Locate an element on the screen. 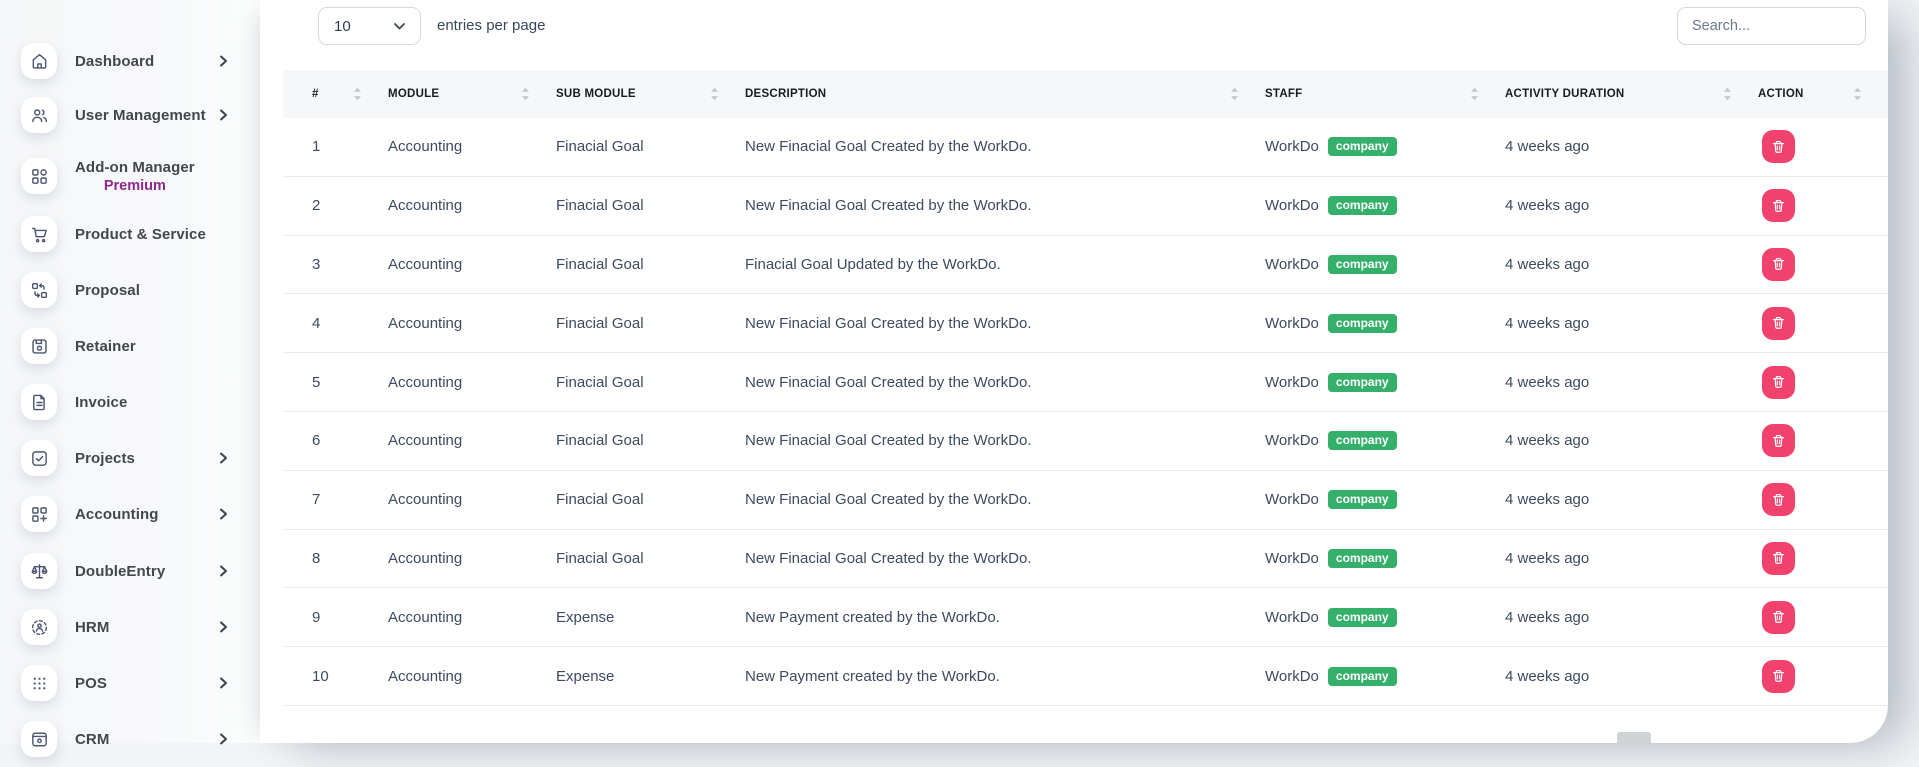 Image resolution: width=1919 pixels, height=767 pixels. sidebar-item-add-on-manager: Add-on Manager Premium is located at coordinates (130, 176).